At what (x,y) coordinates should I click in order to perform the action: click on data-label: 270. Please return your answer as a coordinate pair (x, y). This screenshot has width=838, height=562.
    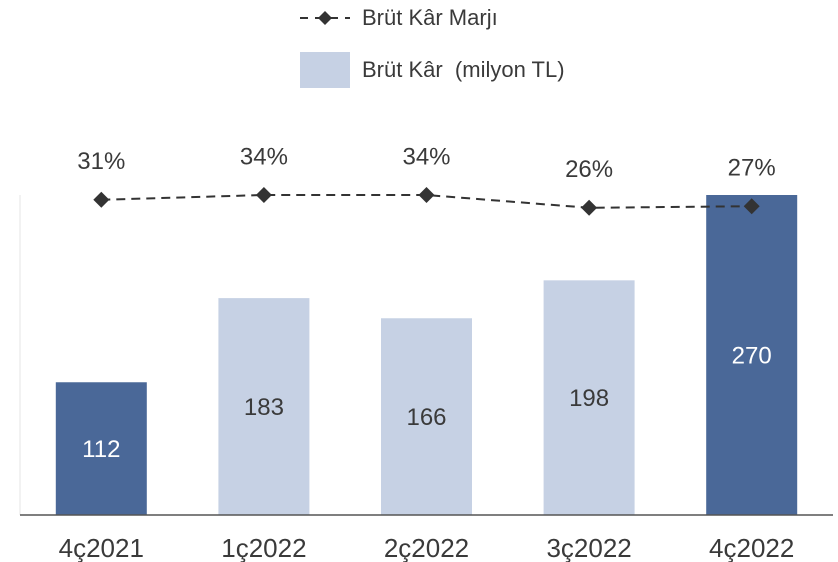
    Looking at the image, I should click on (752, 355).